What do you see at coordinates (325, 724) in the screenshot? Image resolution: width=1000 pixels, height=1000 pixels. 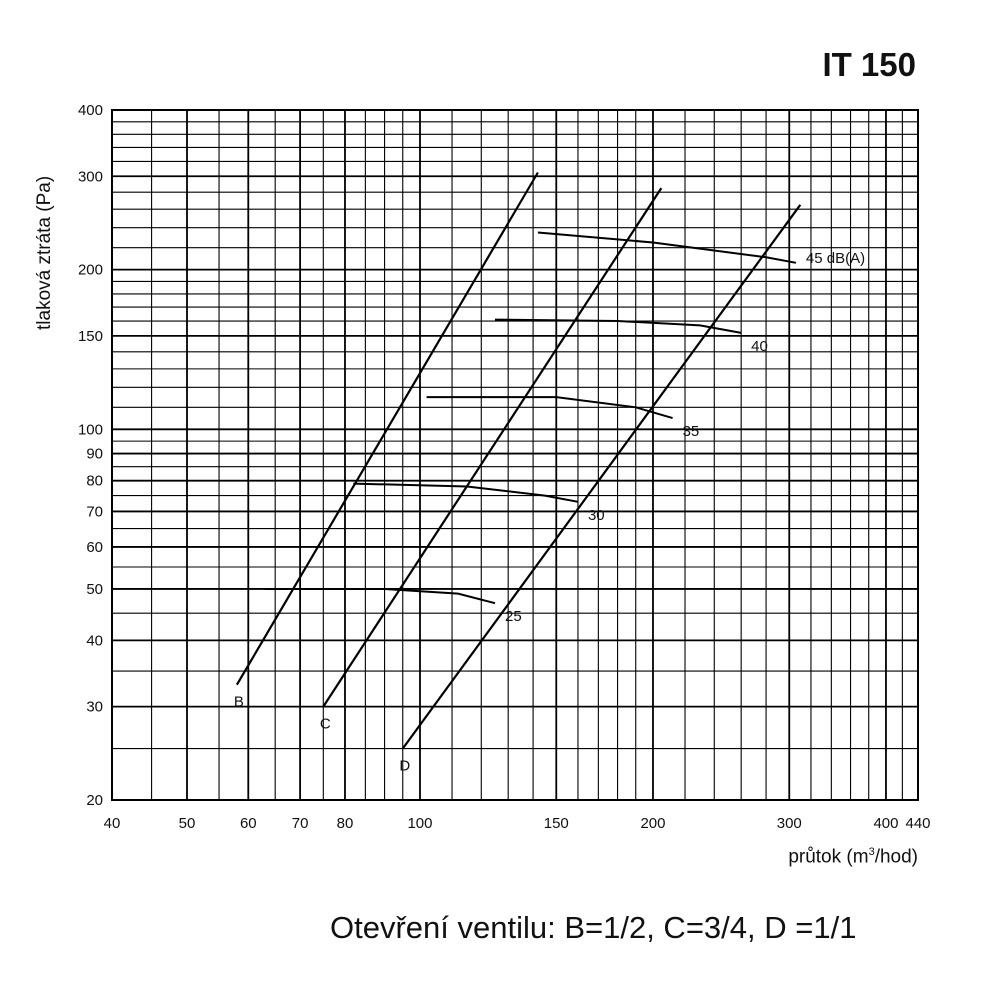 I see `series-label-C: C` at bounding box center [325, 724].